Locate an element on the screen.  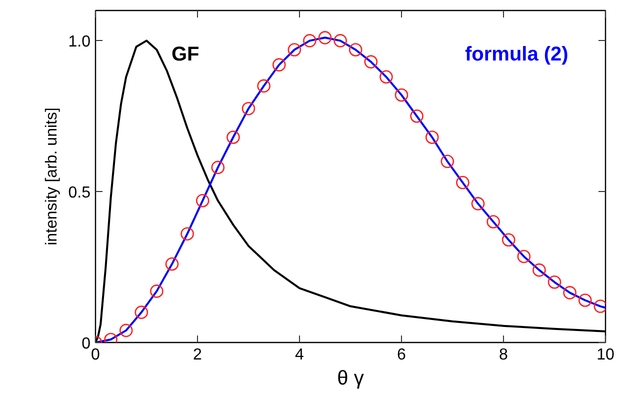
y-tick-label: 0.5 is located at coordinates (79, 193).